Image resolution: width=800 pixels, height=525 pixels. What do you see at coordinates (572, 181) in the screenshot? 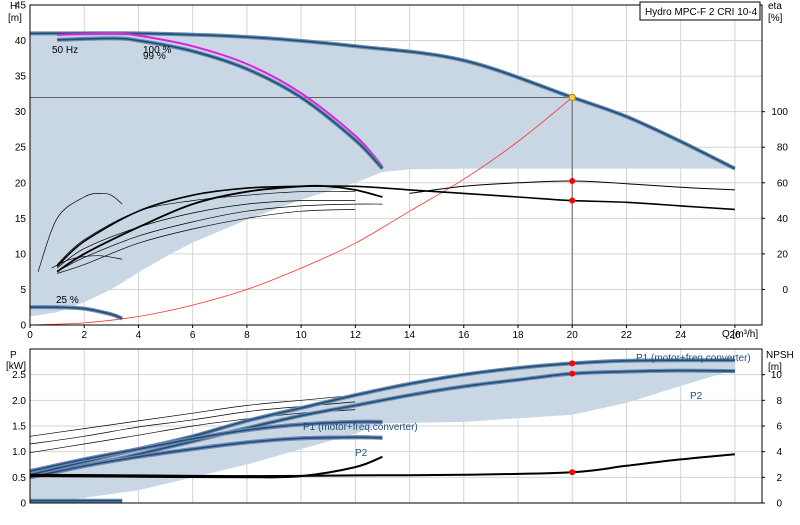
I see `eta-duty-point` at bounding box center [572, 181].